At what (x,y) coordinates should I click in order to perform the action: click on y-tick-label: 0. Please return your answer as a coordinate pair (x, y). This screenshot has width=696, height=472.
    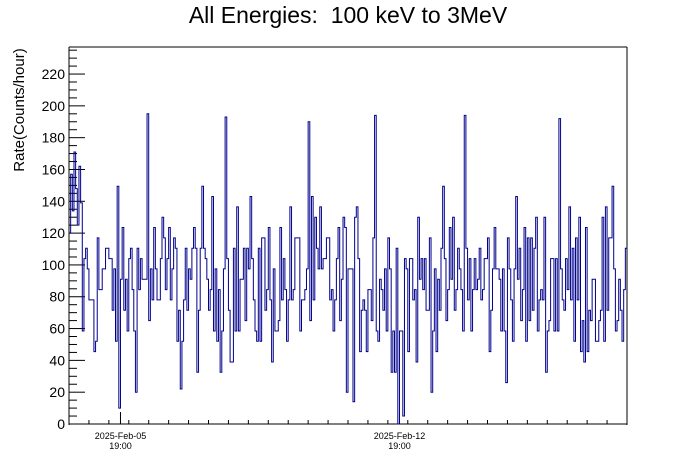
    Looking at the image, I should click on (61, 424).